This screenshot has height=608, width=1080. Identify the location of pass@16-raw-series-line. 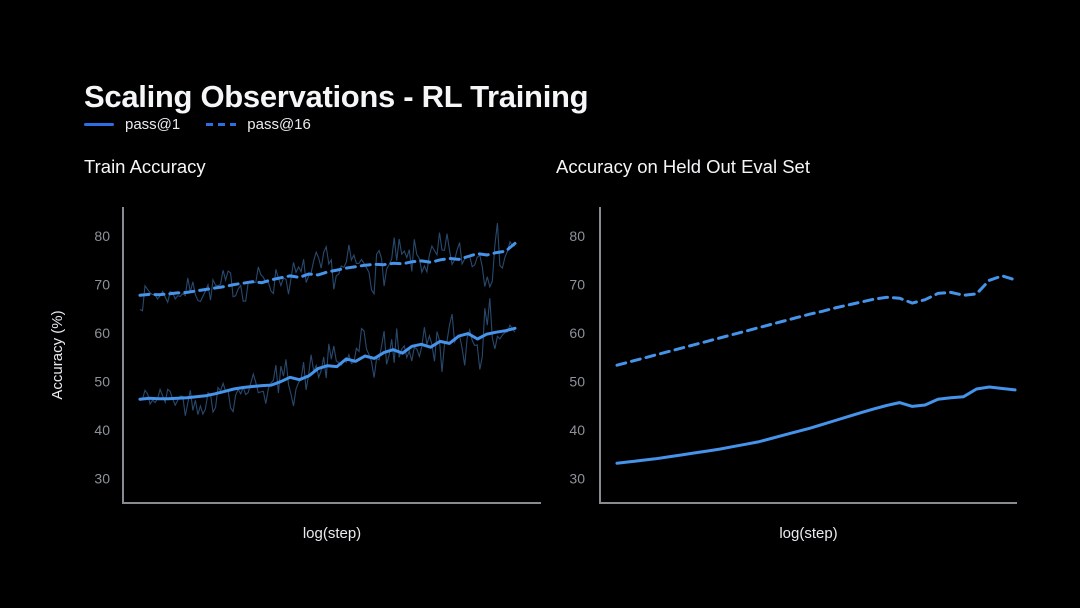
(327, 267).